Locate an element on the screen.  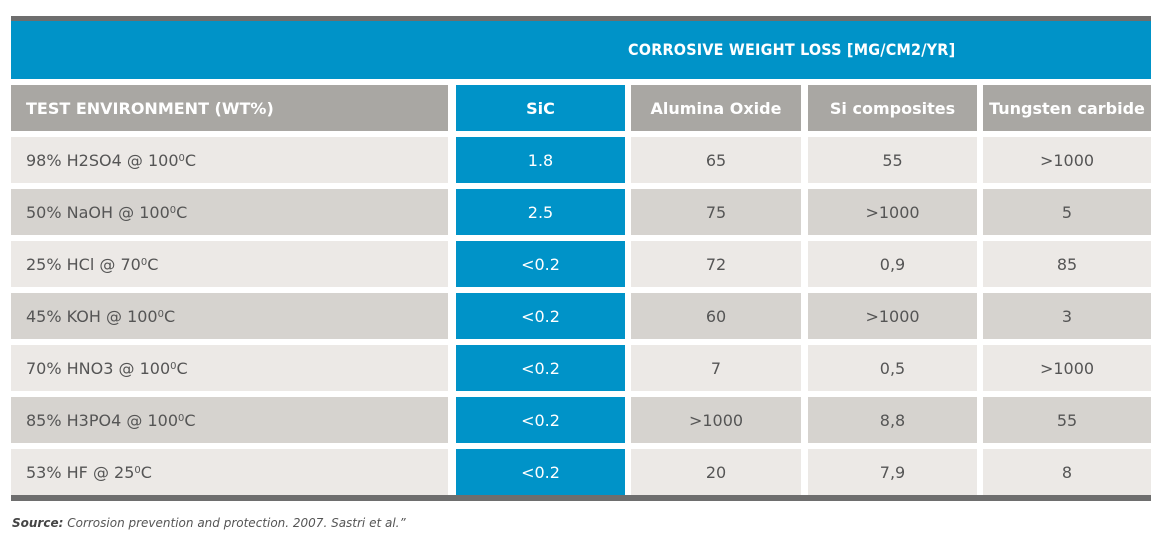
table-row: 85% H3PO4 @ 100 0 C <0.2 >1000 8,8 55 is located at coordinates (581, 420).